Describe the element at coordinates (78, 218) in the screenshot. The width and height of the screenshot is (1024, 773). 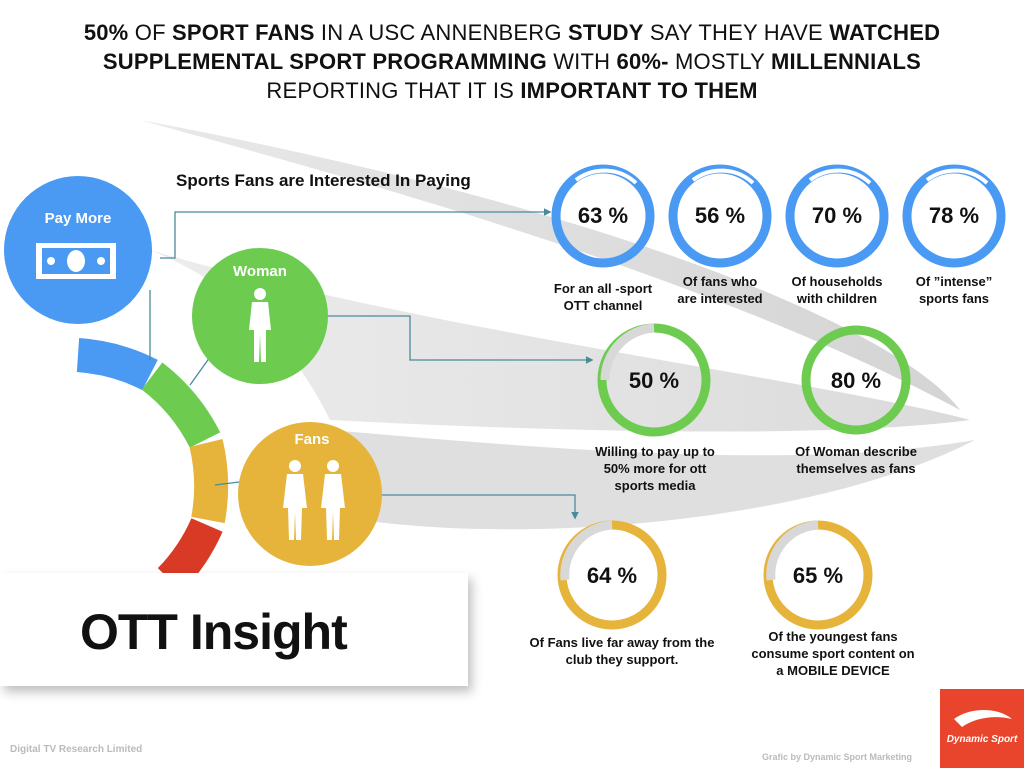
I see `pay-more-label: Pay More` at that location.